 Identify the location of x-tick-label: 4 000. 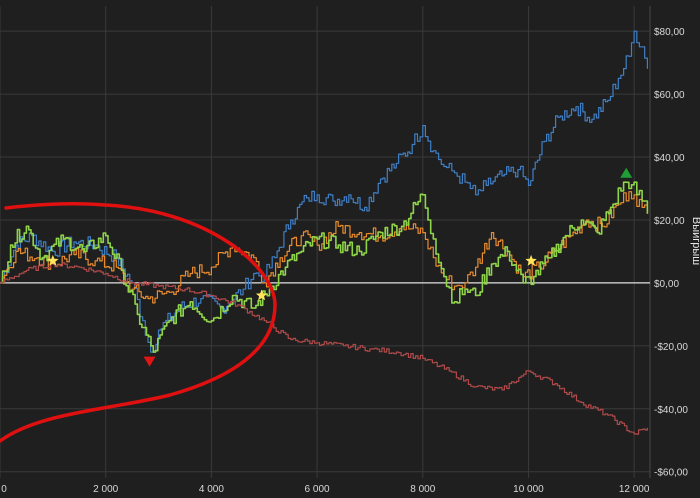
(211, 489).